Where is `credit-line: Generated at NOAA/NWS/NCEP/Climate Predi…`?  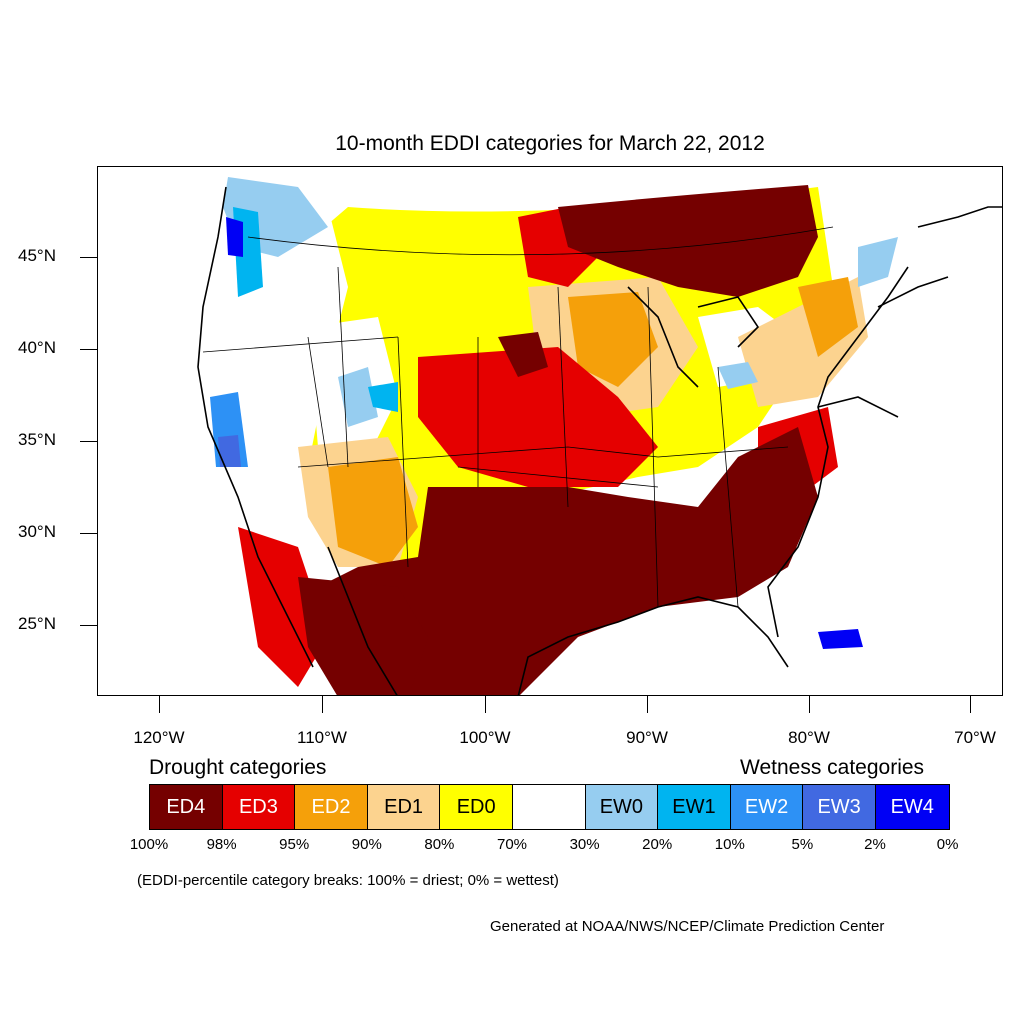
credit-line: Generated at NOAA/NWS/NCEP/Climate Predi… is located at coordinates (687, 926).